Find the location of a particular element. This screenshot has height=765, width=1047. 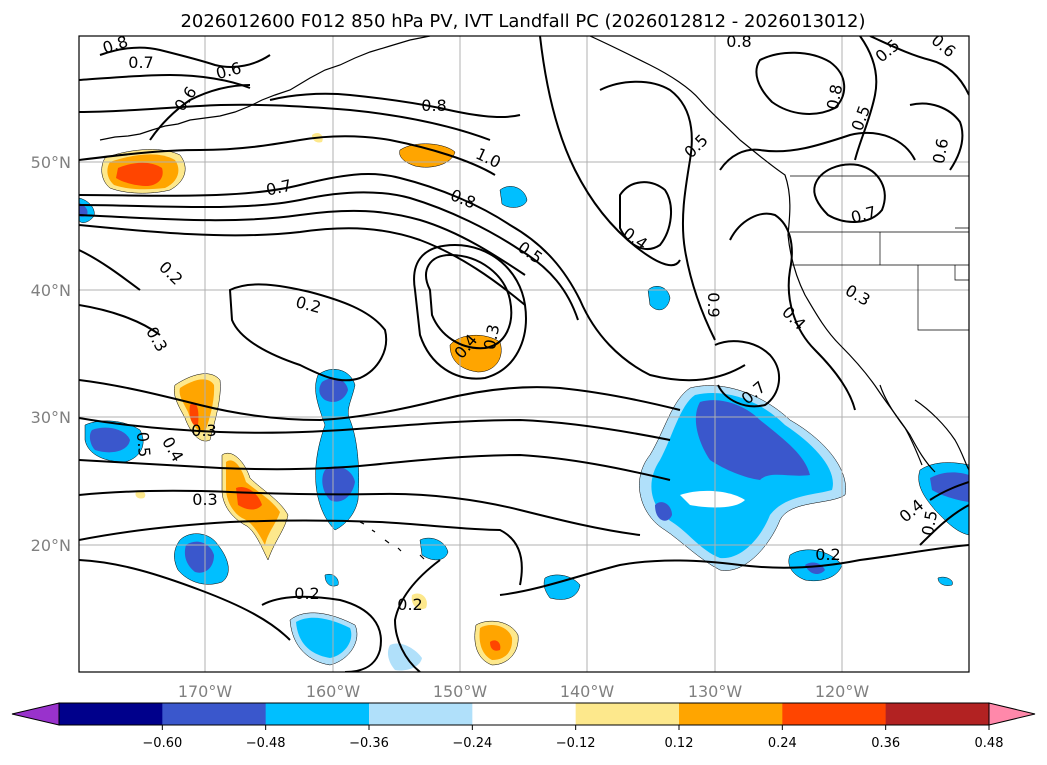

lat-tick-label: 30°N is located at coordinates (51, 417).